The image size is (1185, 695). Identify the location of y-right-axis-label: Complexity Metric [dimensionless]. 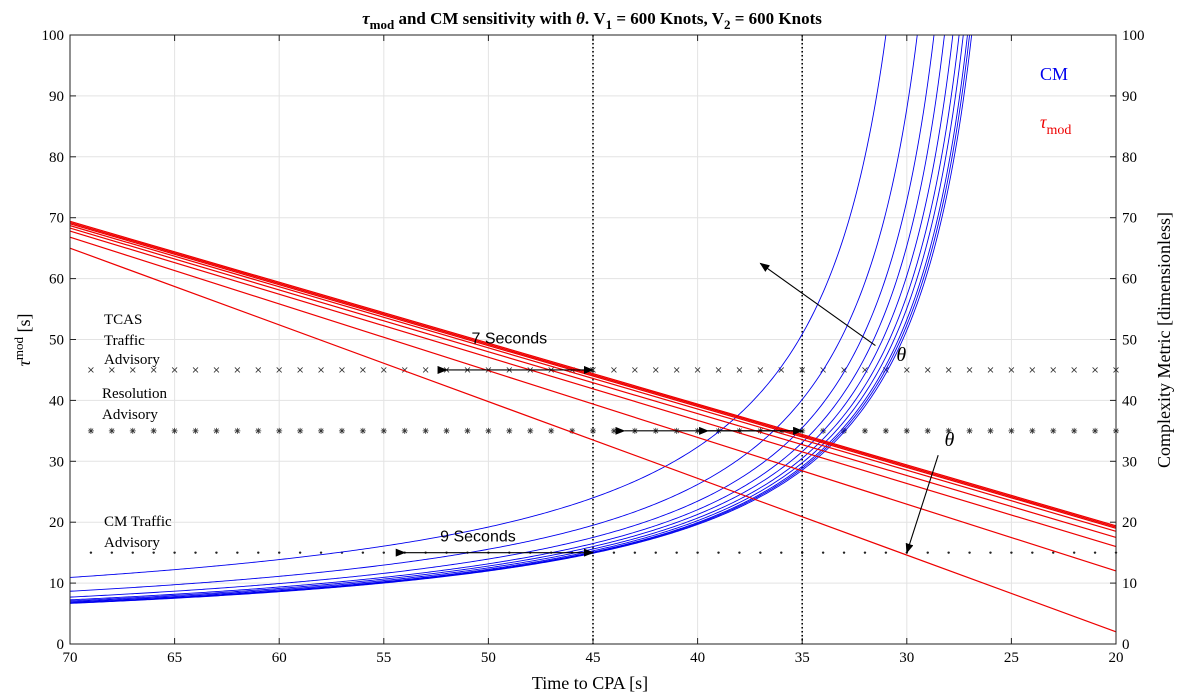
(1164, 340).